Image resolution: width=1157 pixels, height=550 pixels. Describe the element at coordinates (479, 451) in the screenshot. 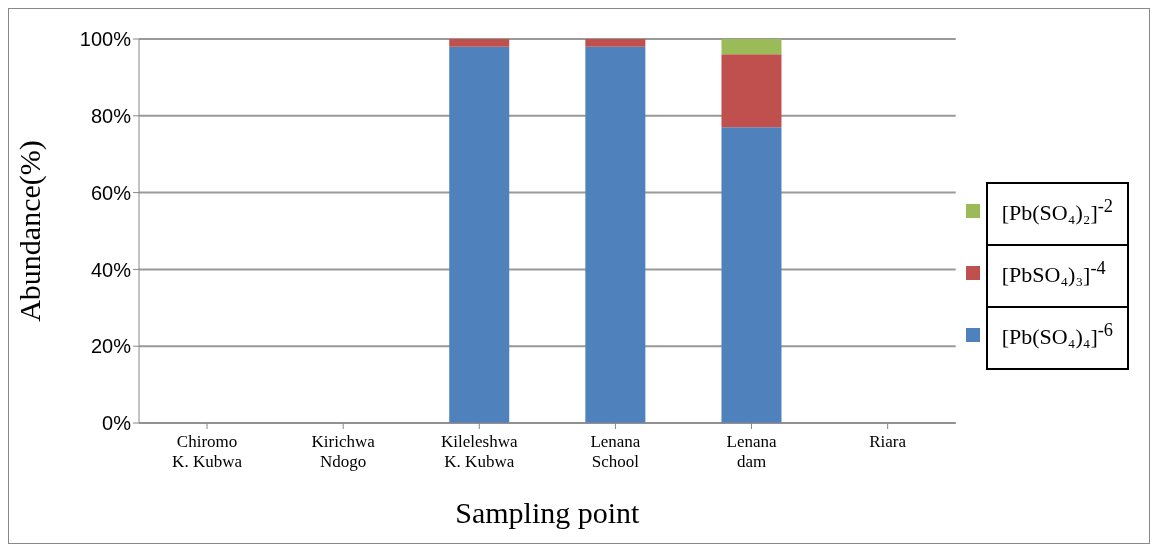

I see `x-tick-label: Kileleshwa K. Kubwa` at that location.